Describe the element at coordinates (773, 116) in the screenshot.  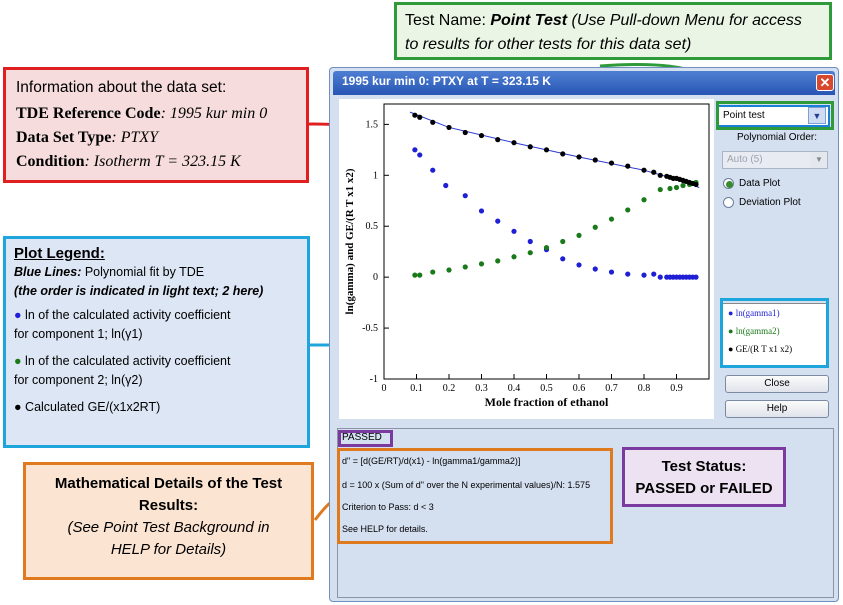
I see `test-select-dropdown: Point test` at that location.